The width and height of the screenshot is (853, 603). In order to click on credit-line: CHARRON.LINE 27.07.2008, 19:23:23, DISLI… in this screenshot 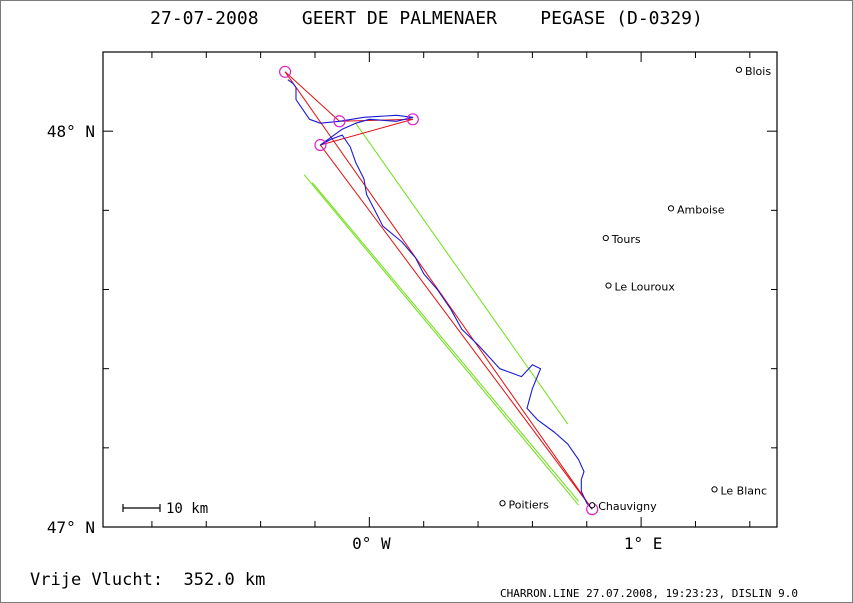, I will do `click(649, 593)`.